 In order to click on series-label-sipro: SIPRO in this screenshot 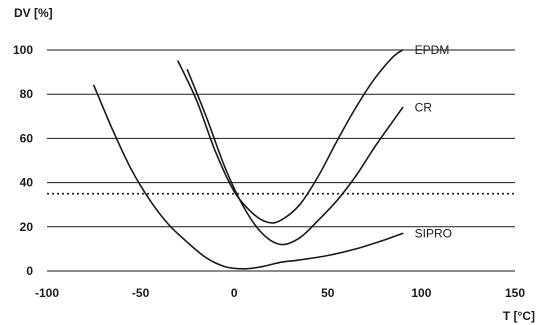, I will do `click(433, 233)`.